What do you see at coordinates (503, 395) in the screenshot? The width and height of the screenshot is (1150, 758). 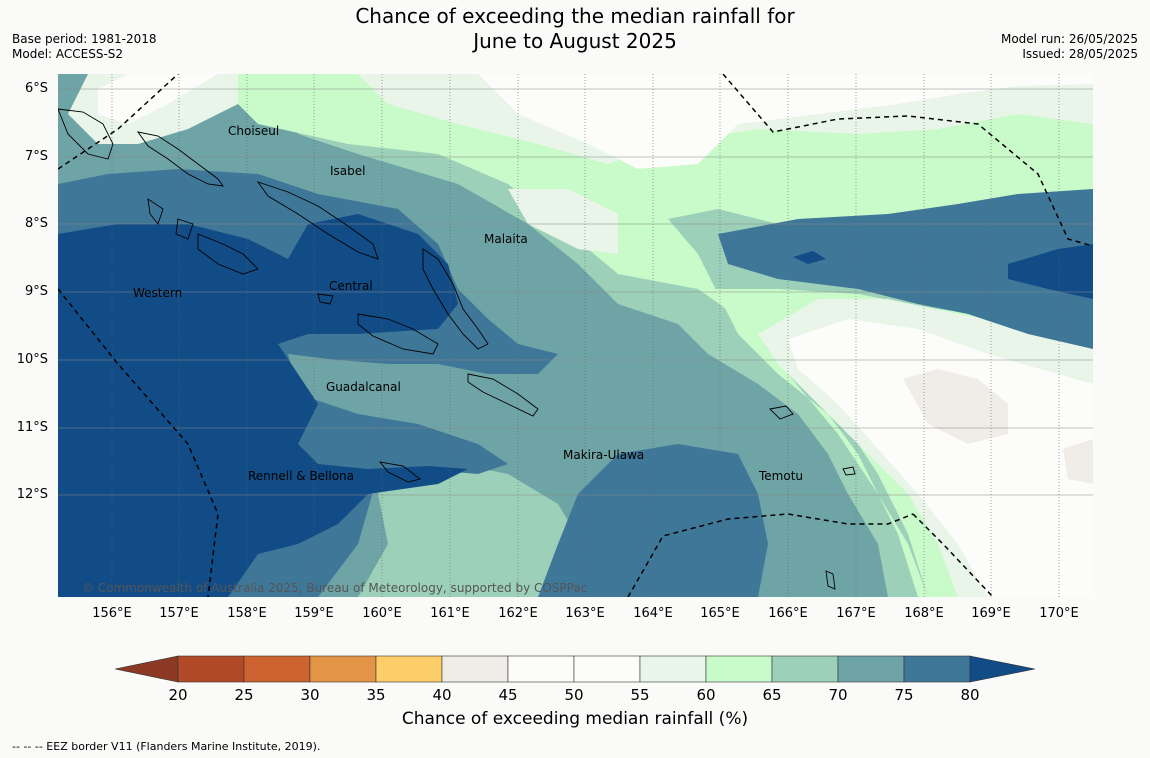 I see `island-makira` at bounding box center [503, 395].